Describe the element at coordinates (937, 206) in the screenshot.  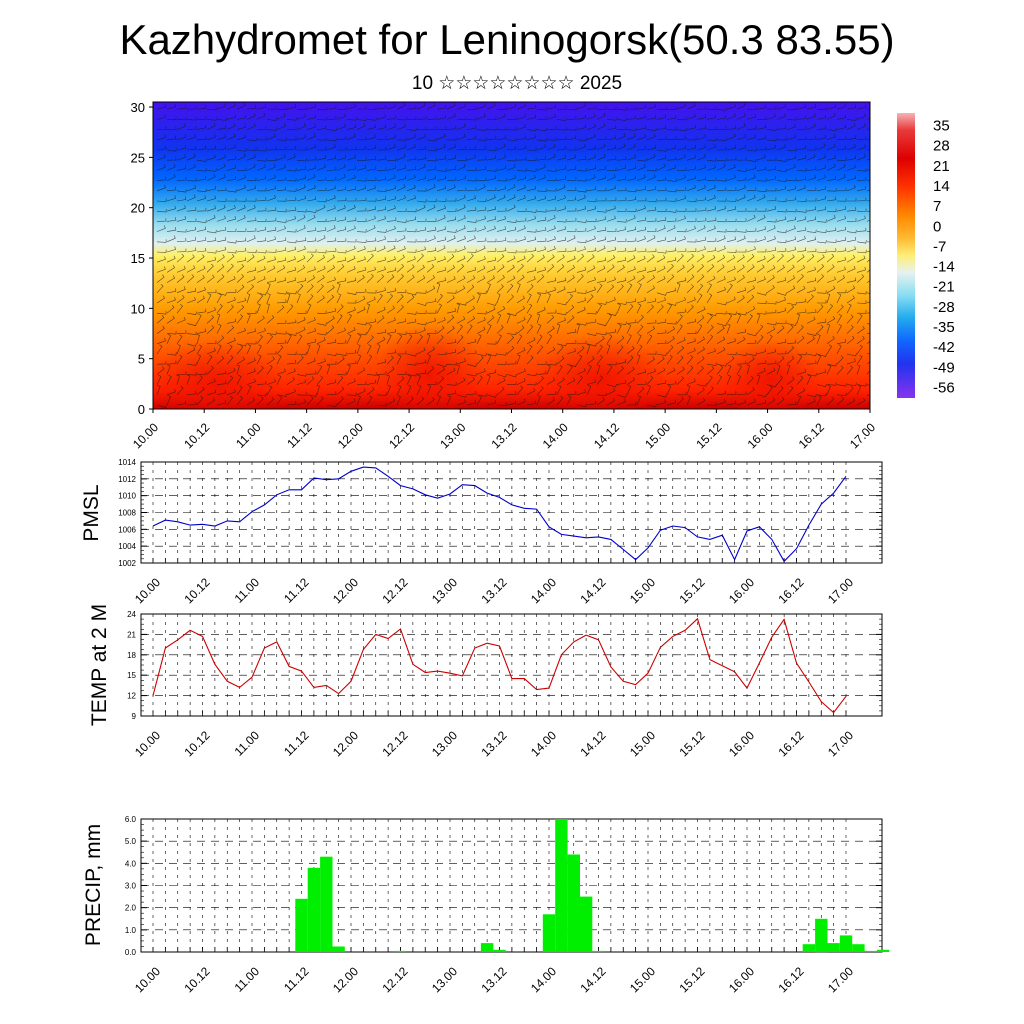
I see `colorbar-tick-label: 7` at that location.